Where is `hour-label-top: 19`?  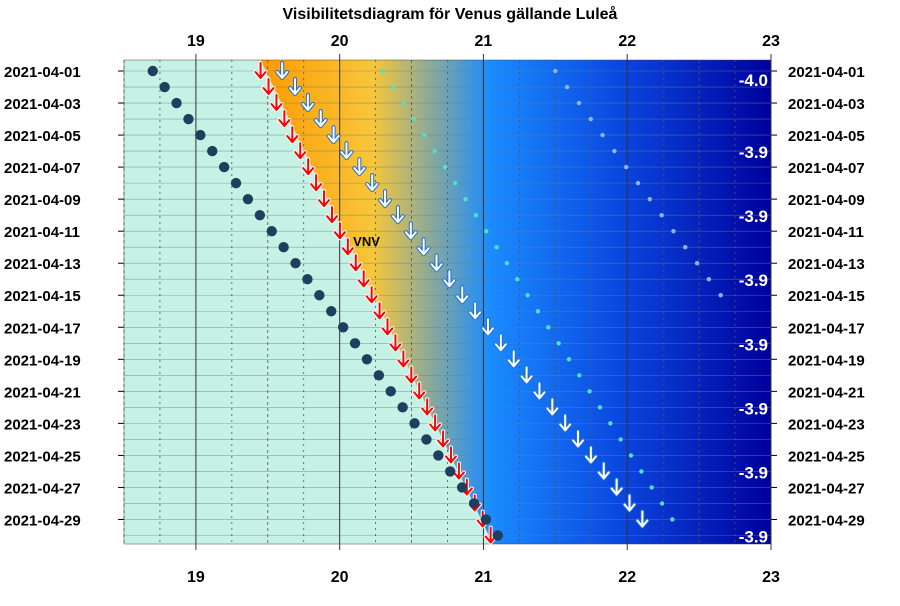 hour-label-top: 19 is located at coordinates (196, 41).